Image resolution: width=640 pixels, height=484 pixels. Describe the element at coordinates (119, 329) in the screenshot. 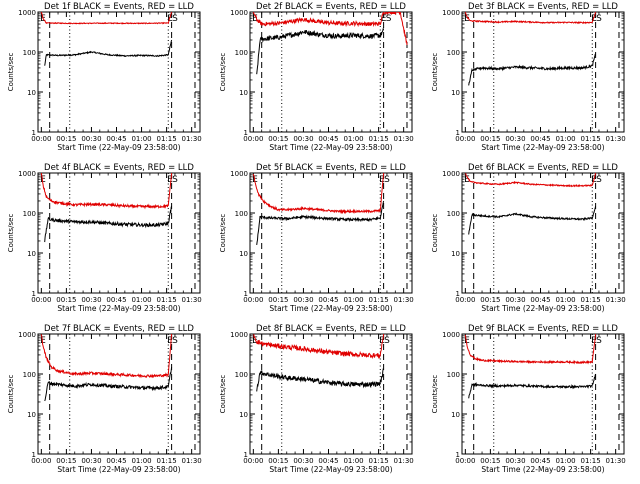

I see `chart-title: Det 7f BLACK = Events, RED = LLD` at that location.